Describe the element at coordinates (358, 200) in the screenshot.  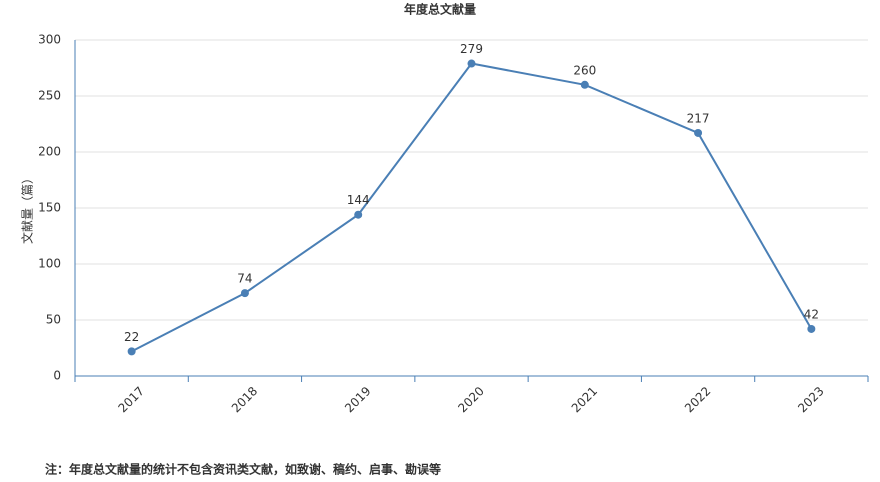
I see `data-label: 144` at that location.